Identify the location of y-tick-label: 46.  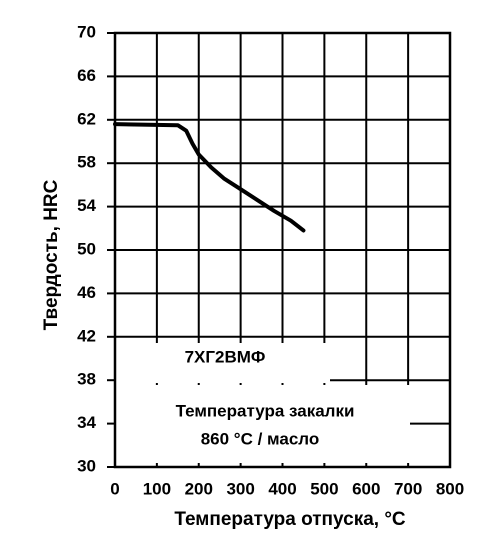
(86, 292).